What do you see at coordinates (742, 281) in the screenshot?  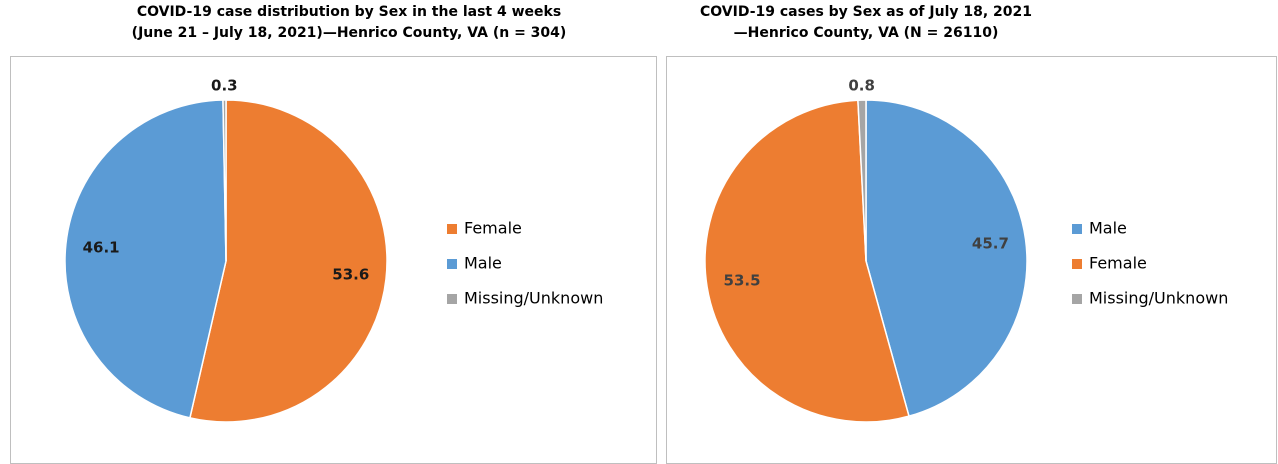 I see `data-label: 53.5` at bounding box center [742, 281].